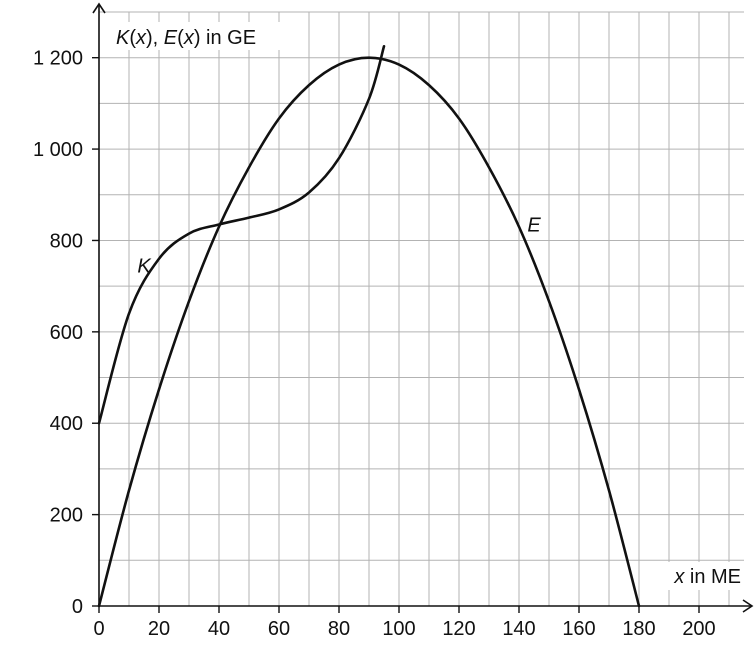  What do you see at coordinates (458, 629) in the screenshot?
I see `x-tick-label: 120` at bounding box center [458, 629].